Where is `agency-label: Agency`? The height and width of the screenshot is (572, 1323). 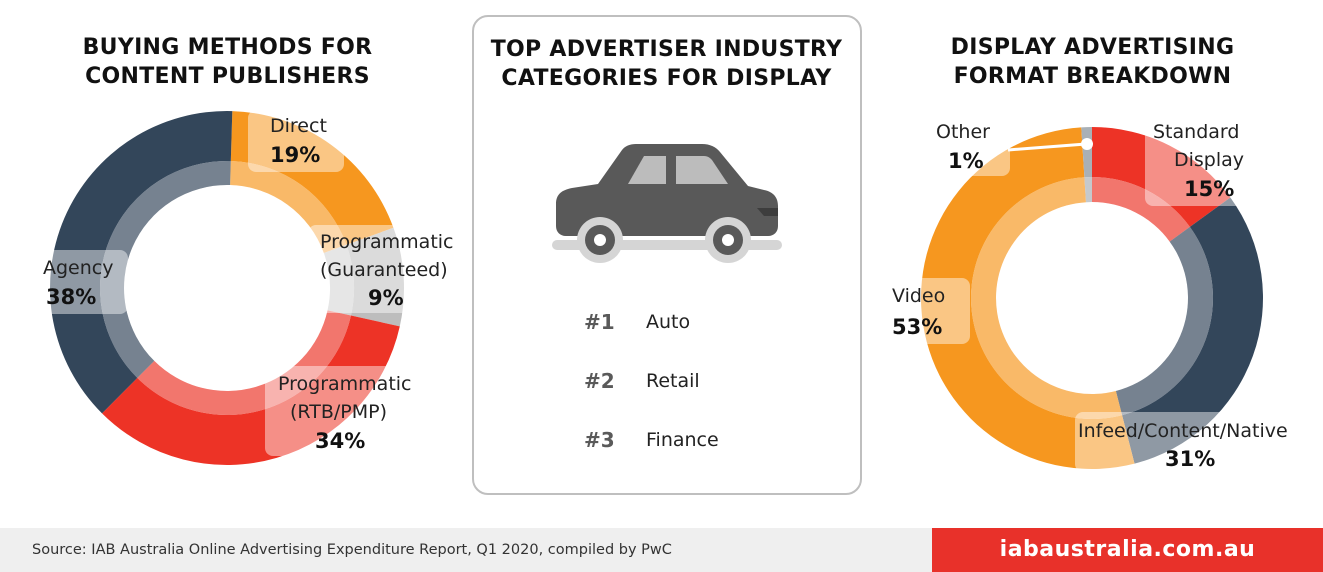
agency-label: Agency is located at coordinates (78, 268).